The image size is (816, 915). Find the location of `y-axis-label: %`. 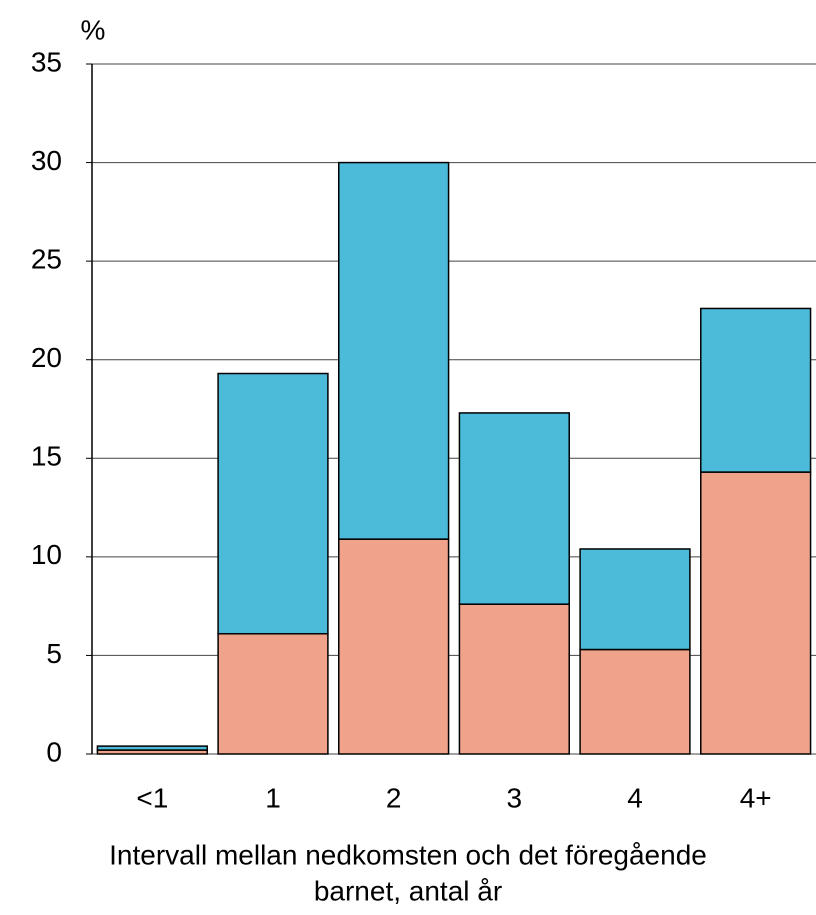

y-axis-label: % is located at coordinates (93, 29).